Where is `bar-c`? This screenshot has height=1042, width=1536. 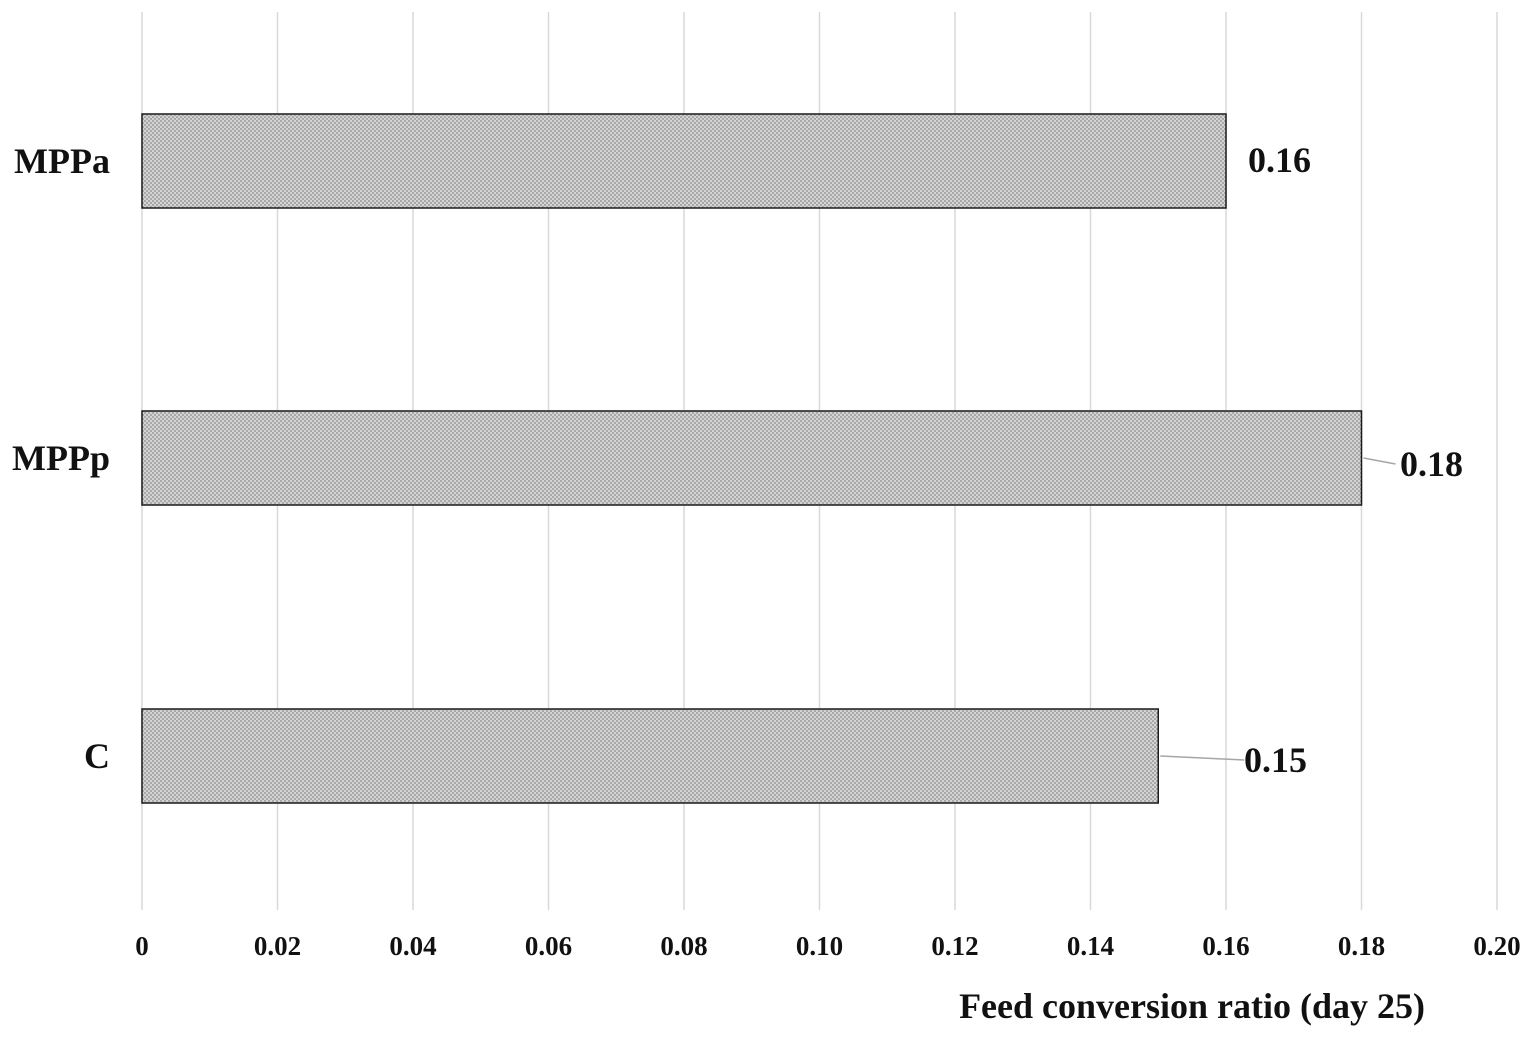
bar-c is located at coordinates (650, 756).